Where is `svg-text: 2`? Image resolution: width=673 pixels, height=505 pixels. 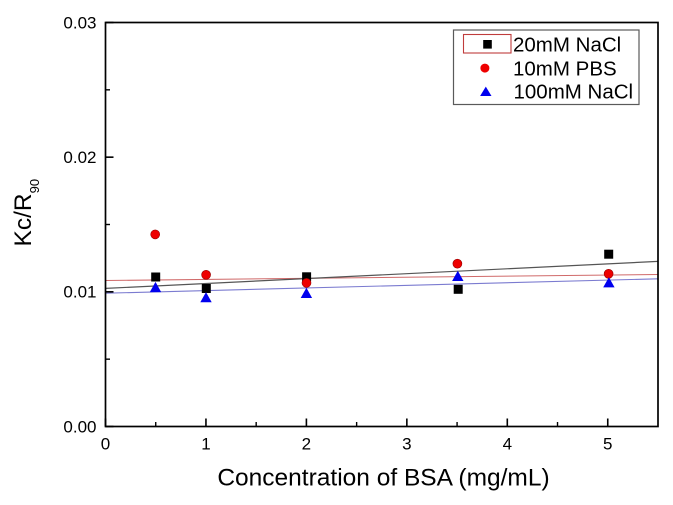 svg-text: 2 is located at coordinates (306, 444).